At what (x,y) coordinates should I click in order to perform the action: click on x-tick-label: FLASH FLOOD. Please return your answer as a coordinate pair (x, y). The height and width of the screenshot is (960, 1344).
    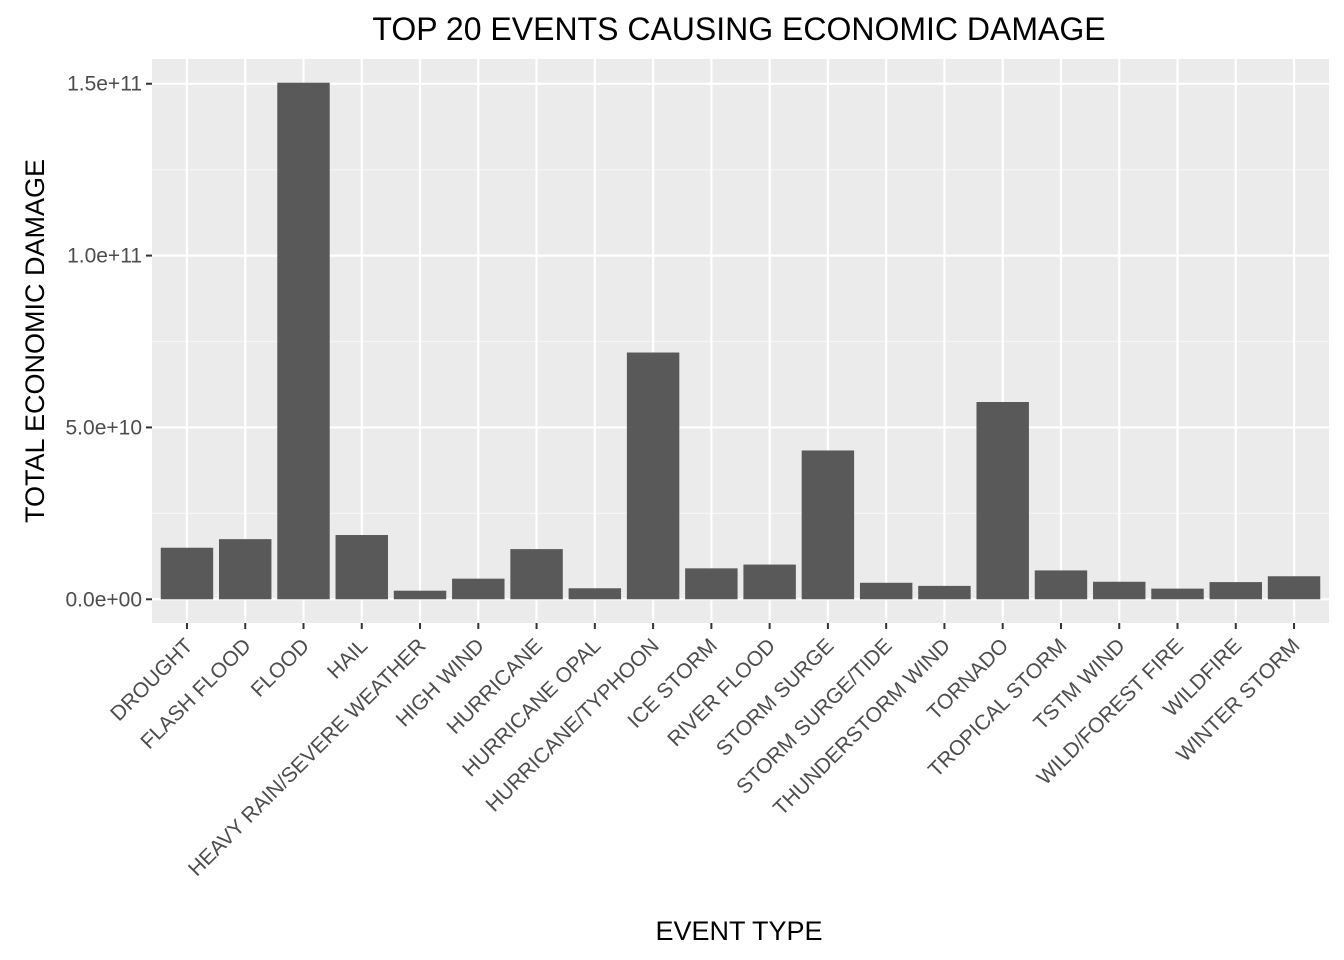
    Looking at the image, I should click on (195, 693).